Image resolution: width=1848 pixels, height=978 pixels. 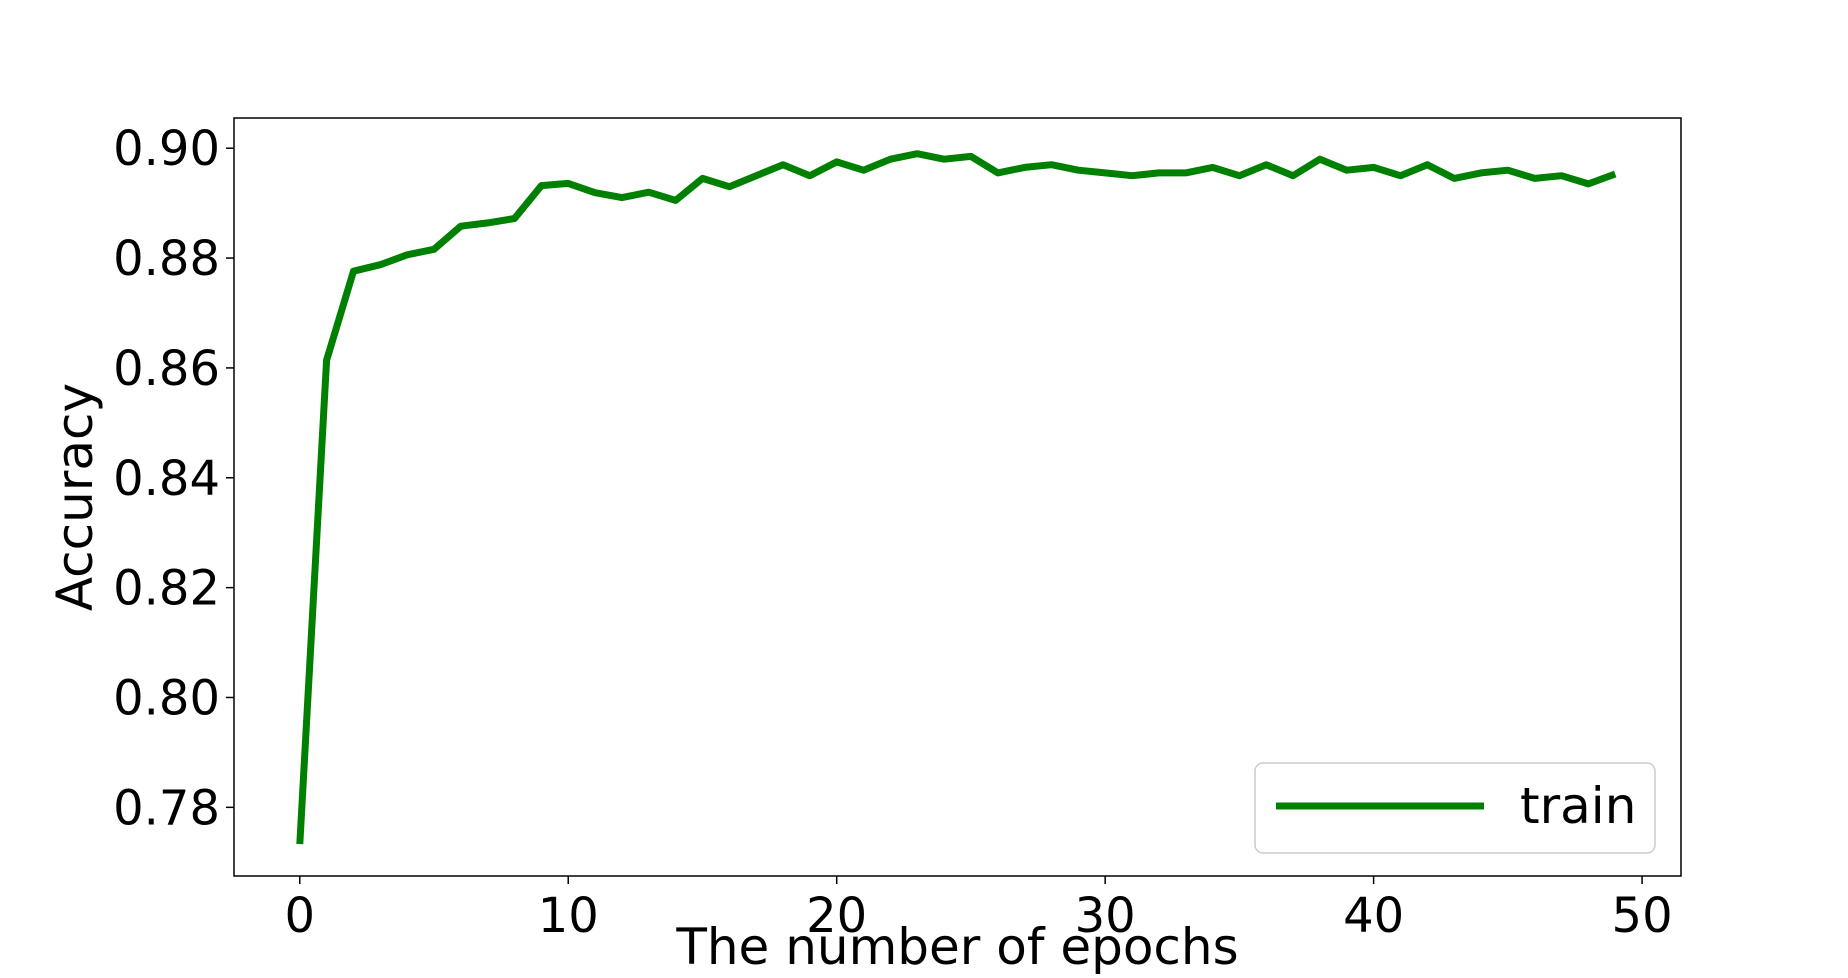 What do you see at coordinates (1373, 916) in the screenshot?
I see `x-tick-label: 40` at bounding box center [1373, 916].